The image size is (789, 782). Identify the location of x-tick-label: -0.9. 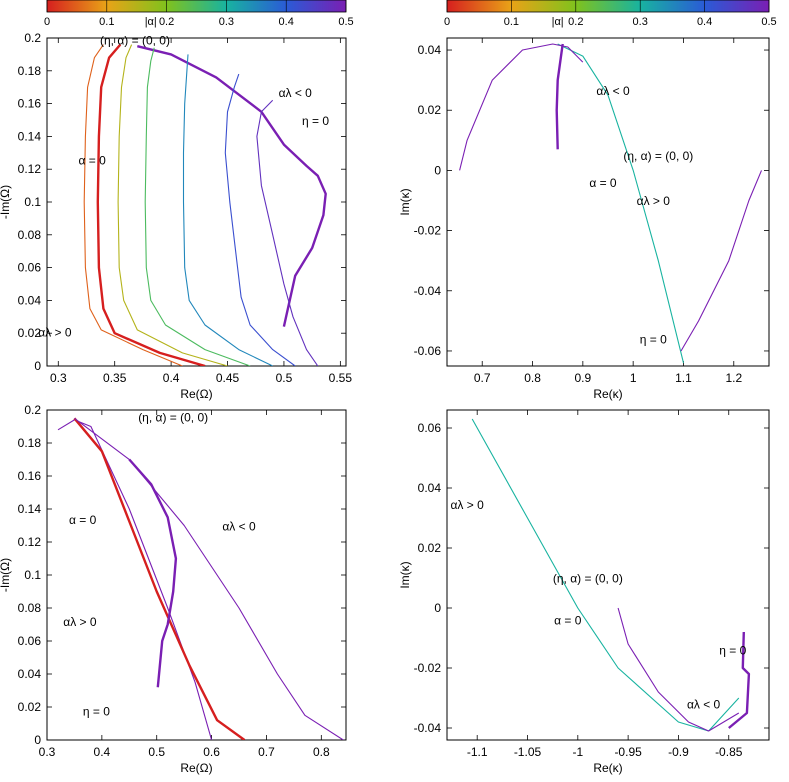
(678, 752).